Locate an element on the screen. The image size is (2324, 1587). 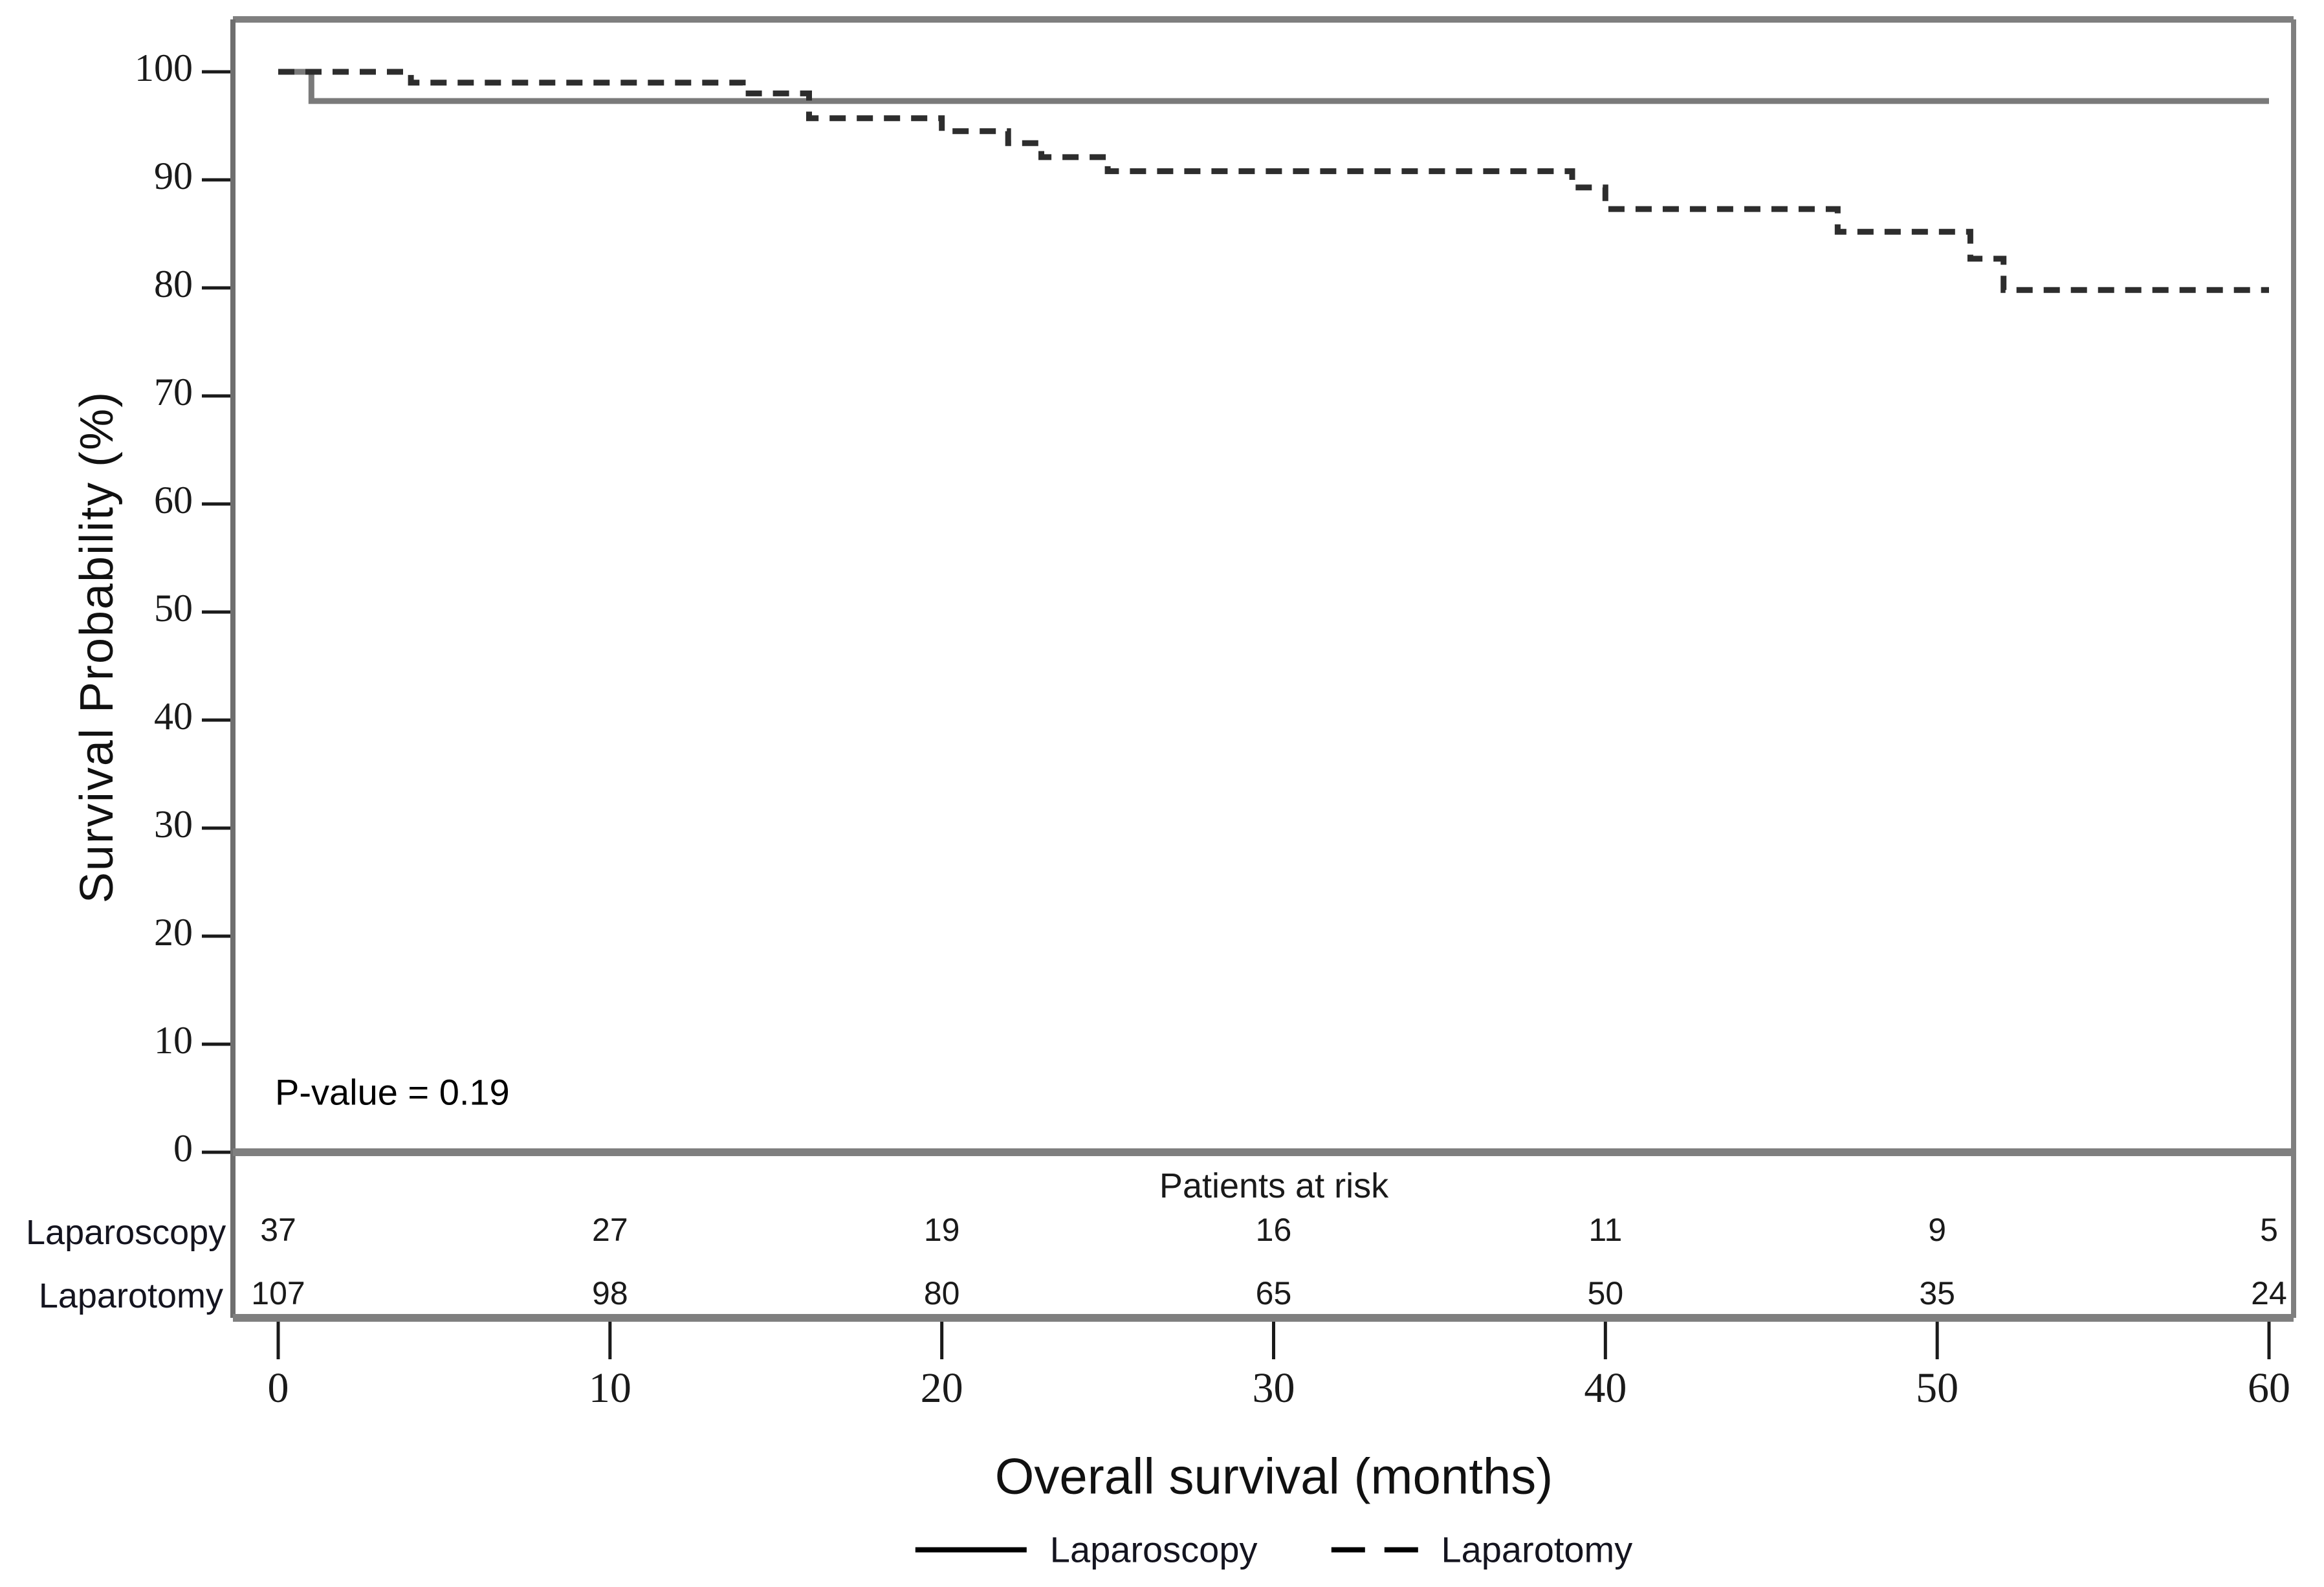
y-axis-tick-label-50: 50 is located at coordinates (174, 608).